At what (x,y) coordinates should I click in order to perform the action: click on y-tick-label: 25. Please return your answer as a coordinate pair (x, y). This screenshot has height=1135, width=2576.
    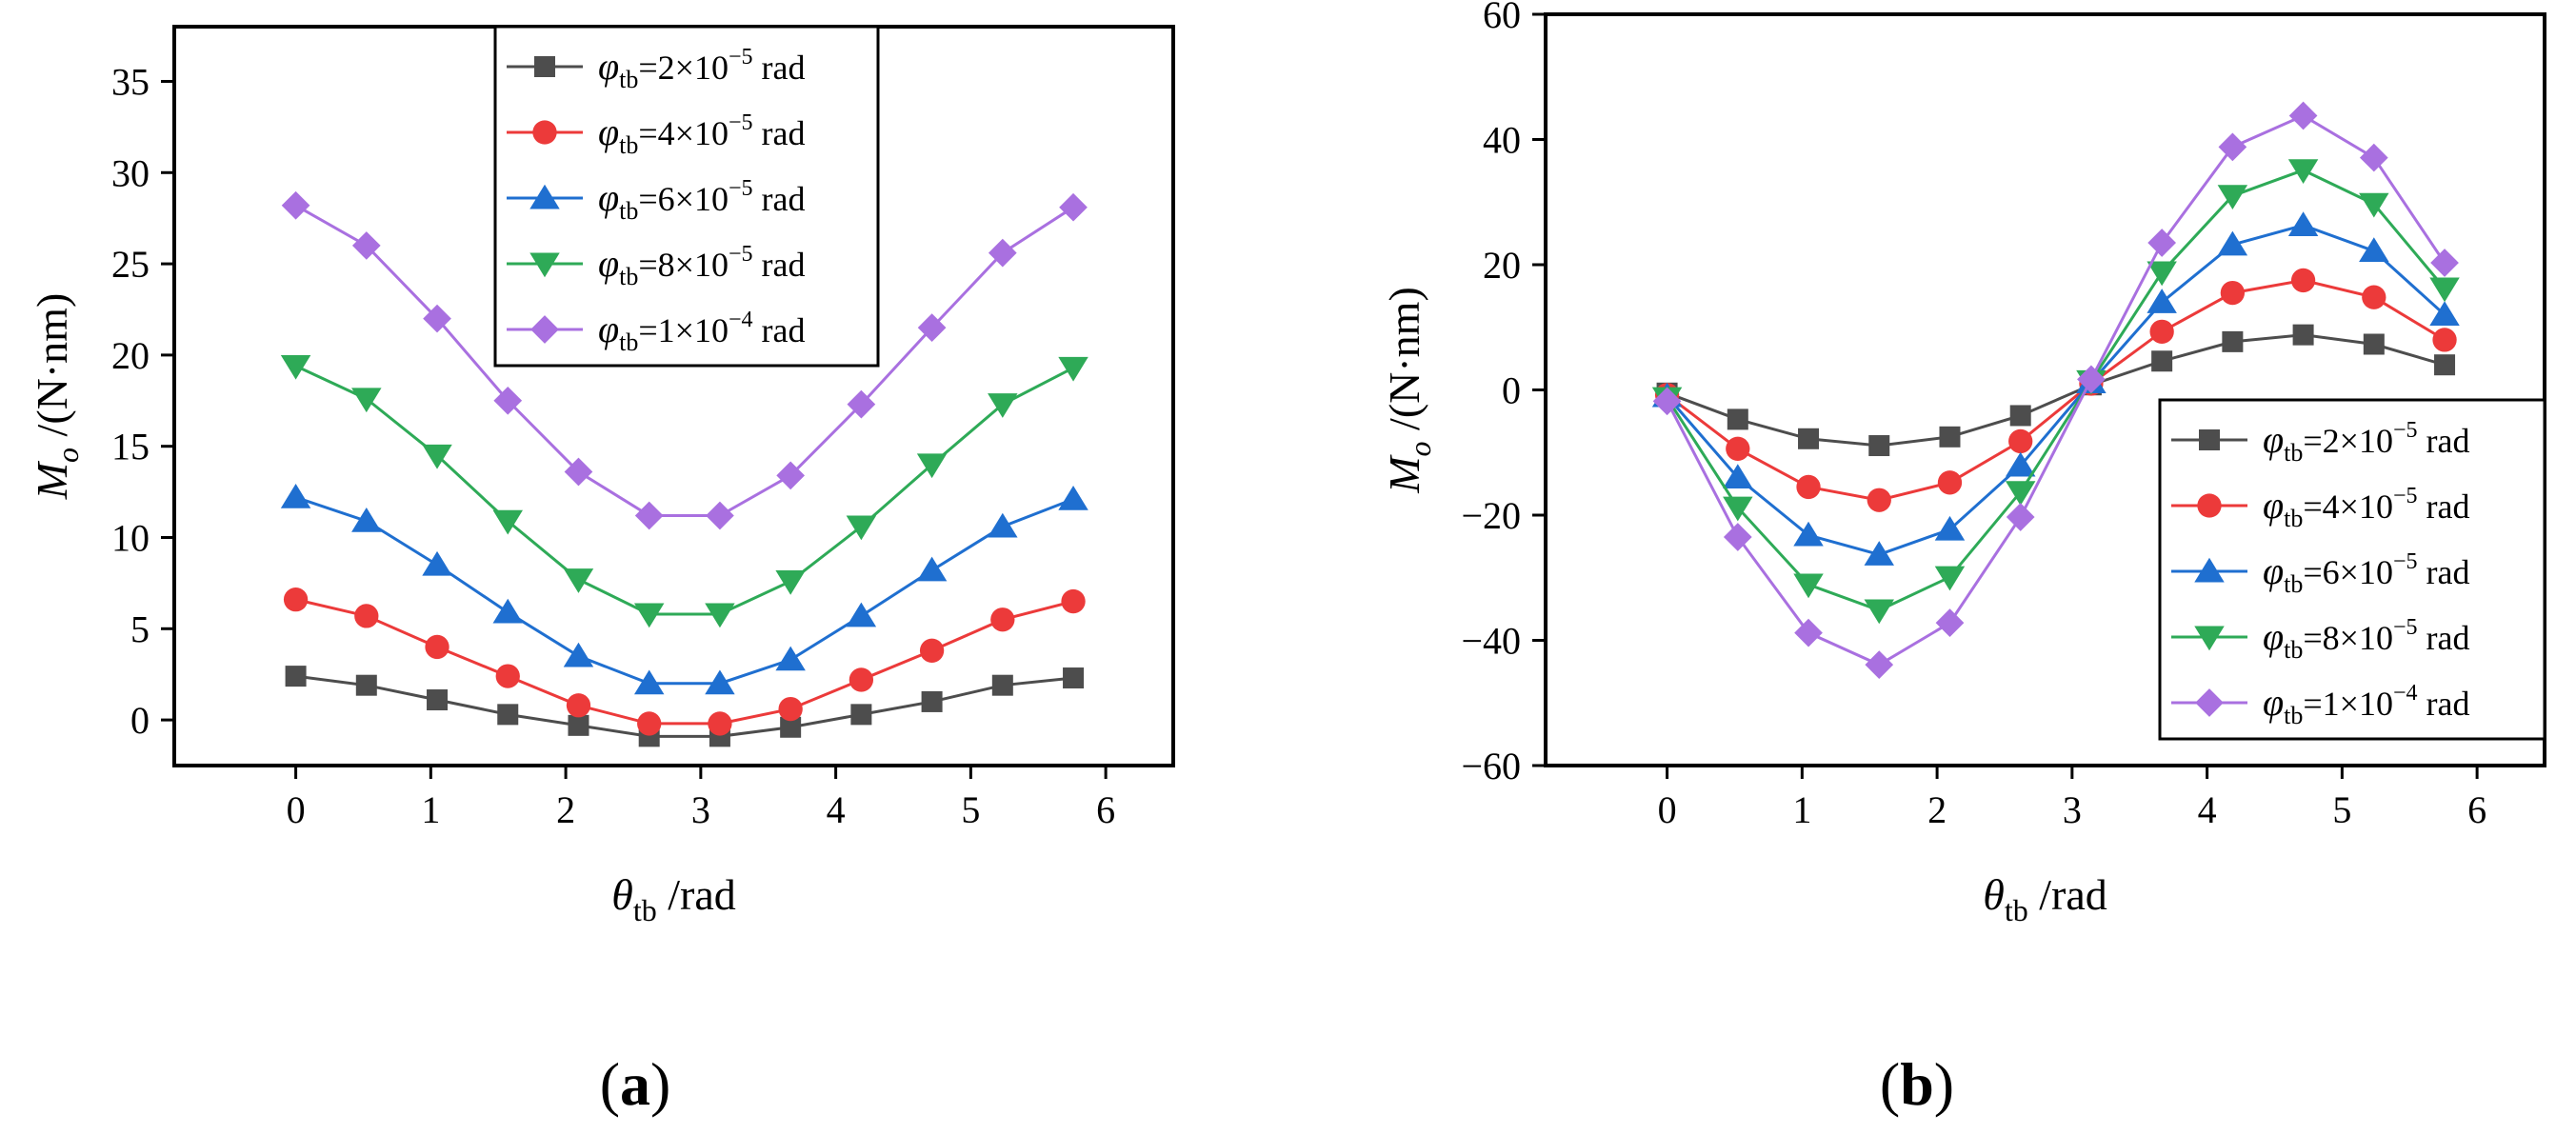
    Looking at the image, I should click on (130, 264).